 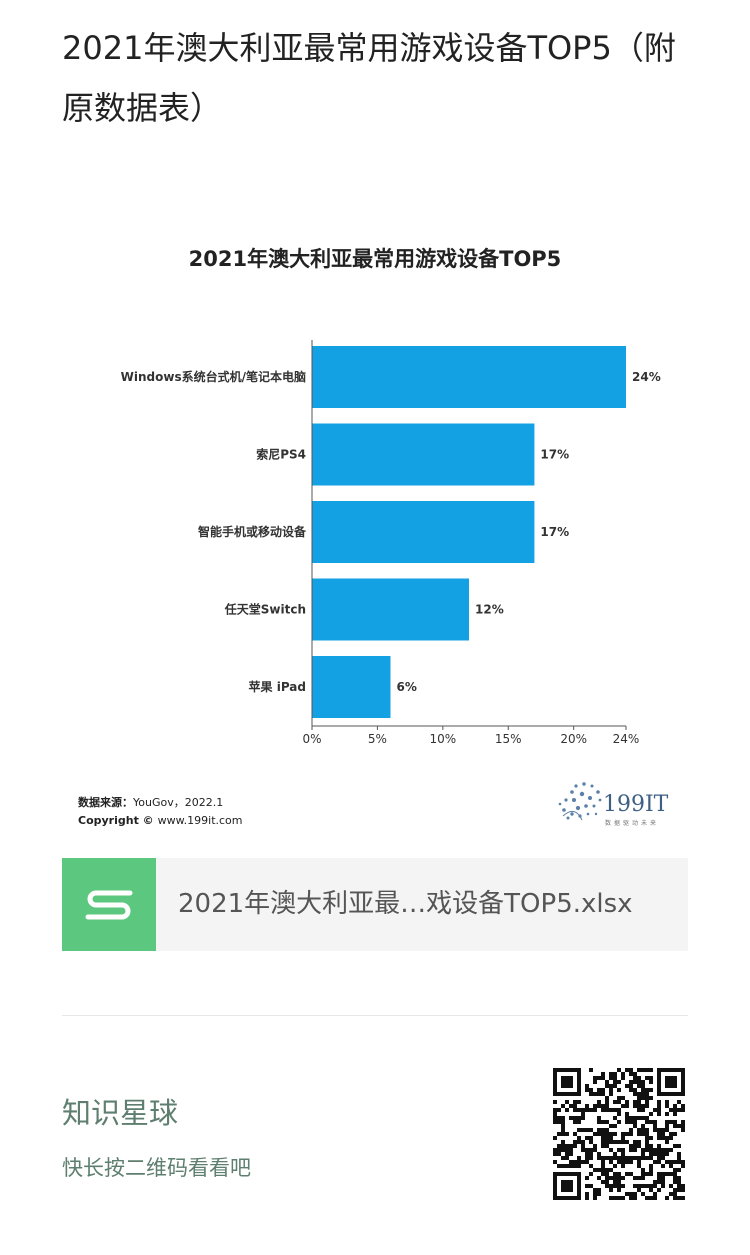 I want to click on copyright-label: Copyright ©, so click(x=116, y=820).